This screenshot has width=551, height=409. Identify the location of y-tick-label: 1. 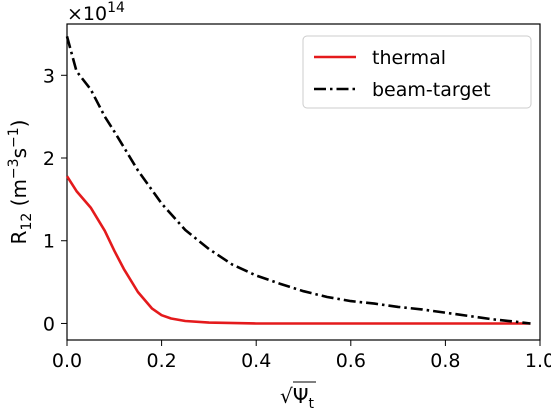
(49, 242).